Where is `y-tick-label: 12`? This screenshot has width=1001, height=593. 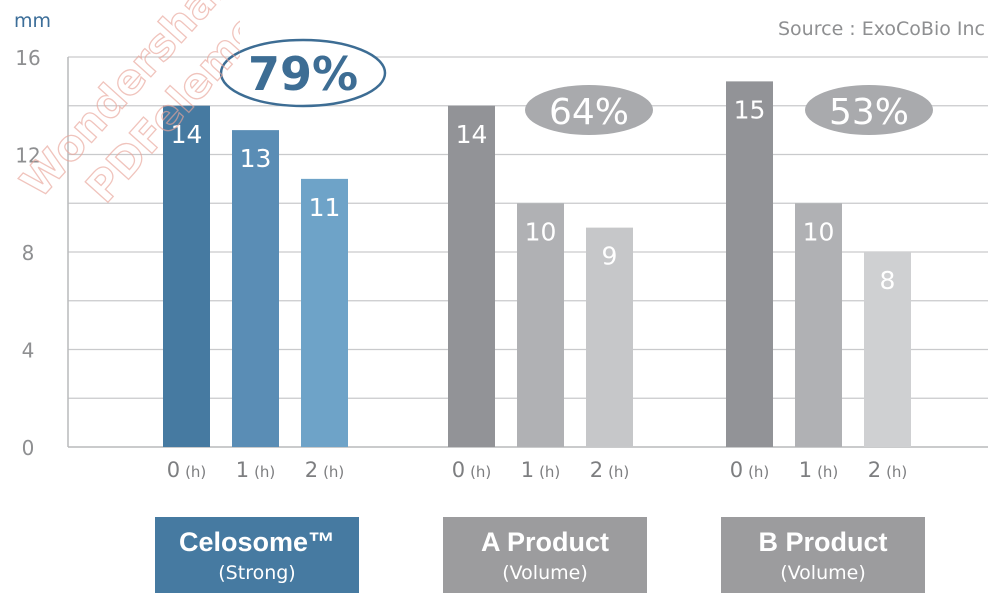 y-tick-label: 12 is located at coordinates (27, 156).